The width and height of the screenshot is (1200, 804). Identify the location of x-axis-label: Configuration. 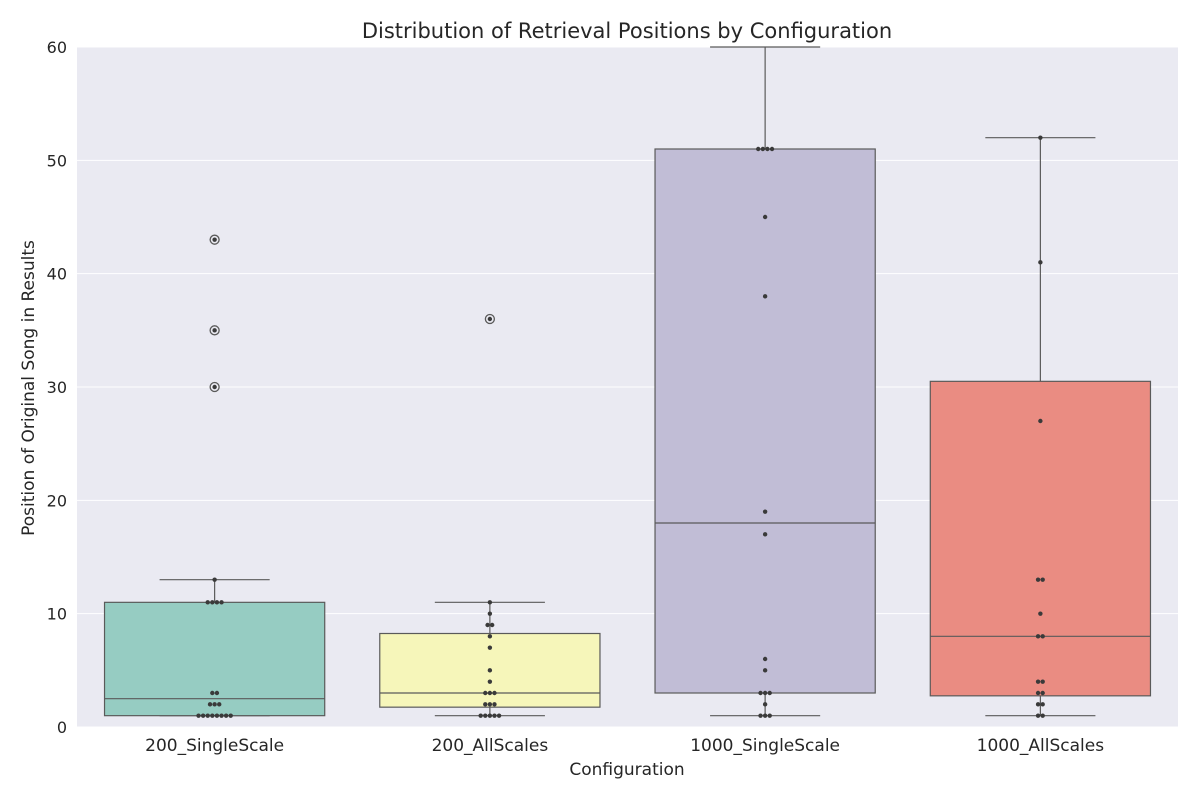
(626, 770).